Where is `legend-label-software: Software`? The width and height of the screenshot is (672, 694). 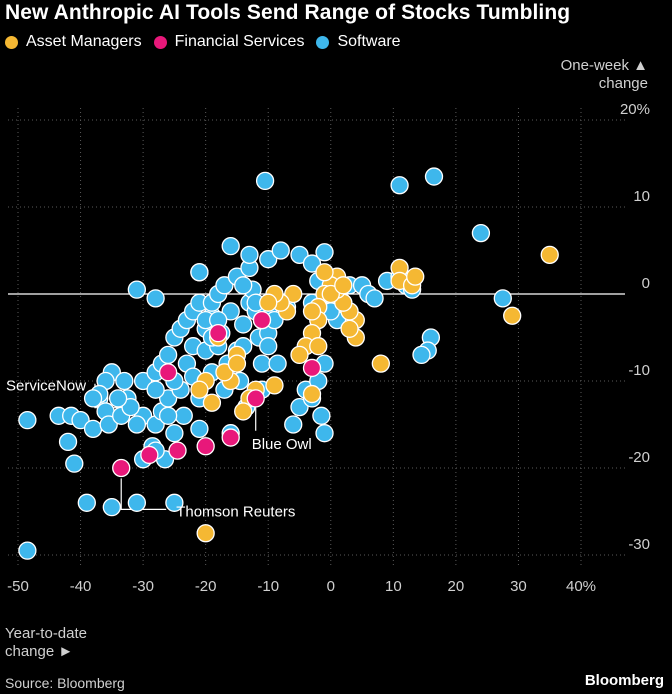 legend-label-software: Software is located at coordinates (369, 41).